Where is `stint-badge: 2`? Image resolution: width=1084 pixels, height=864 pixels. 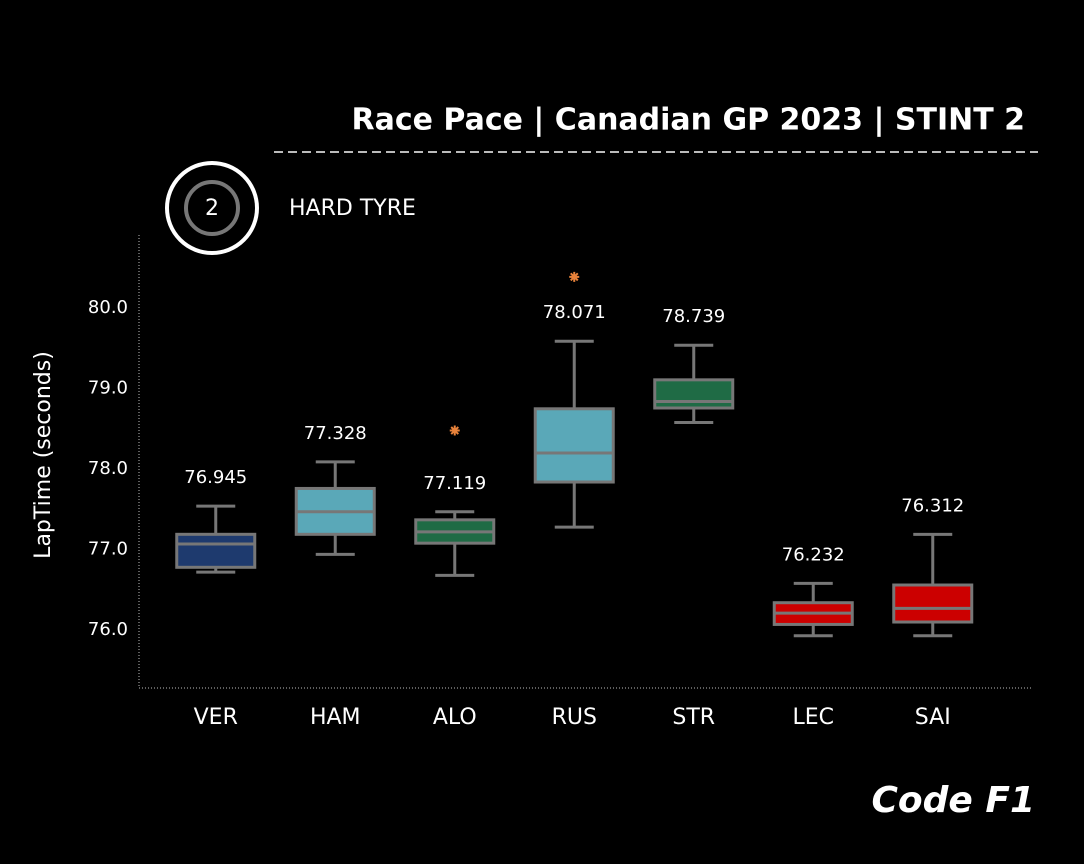 stint-badge: 2 is located at coordinates (212, 208).